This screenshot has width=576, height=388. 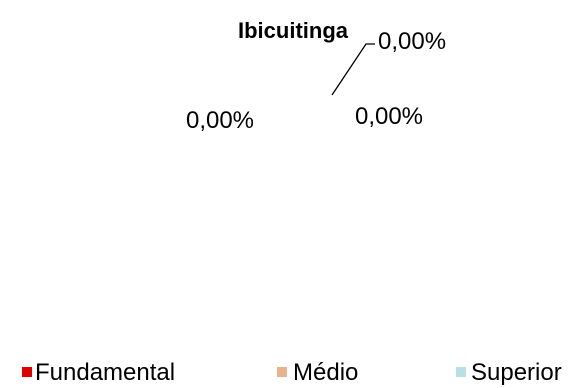 What do you see at coordinates (292, 372) in the screenshot?
I see `chart-legend: Fundamental Médio Superior` at bounding box center [292, 372].